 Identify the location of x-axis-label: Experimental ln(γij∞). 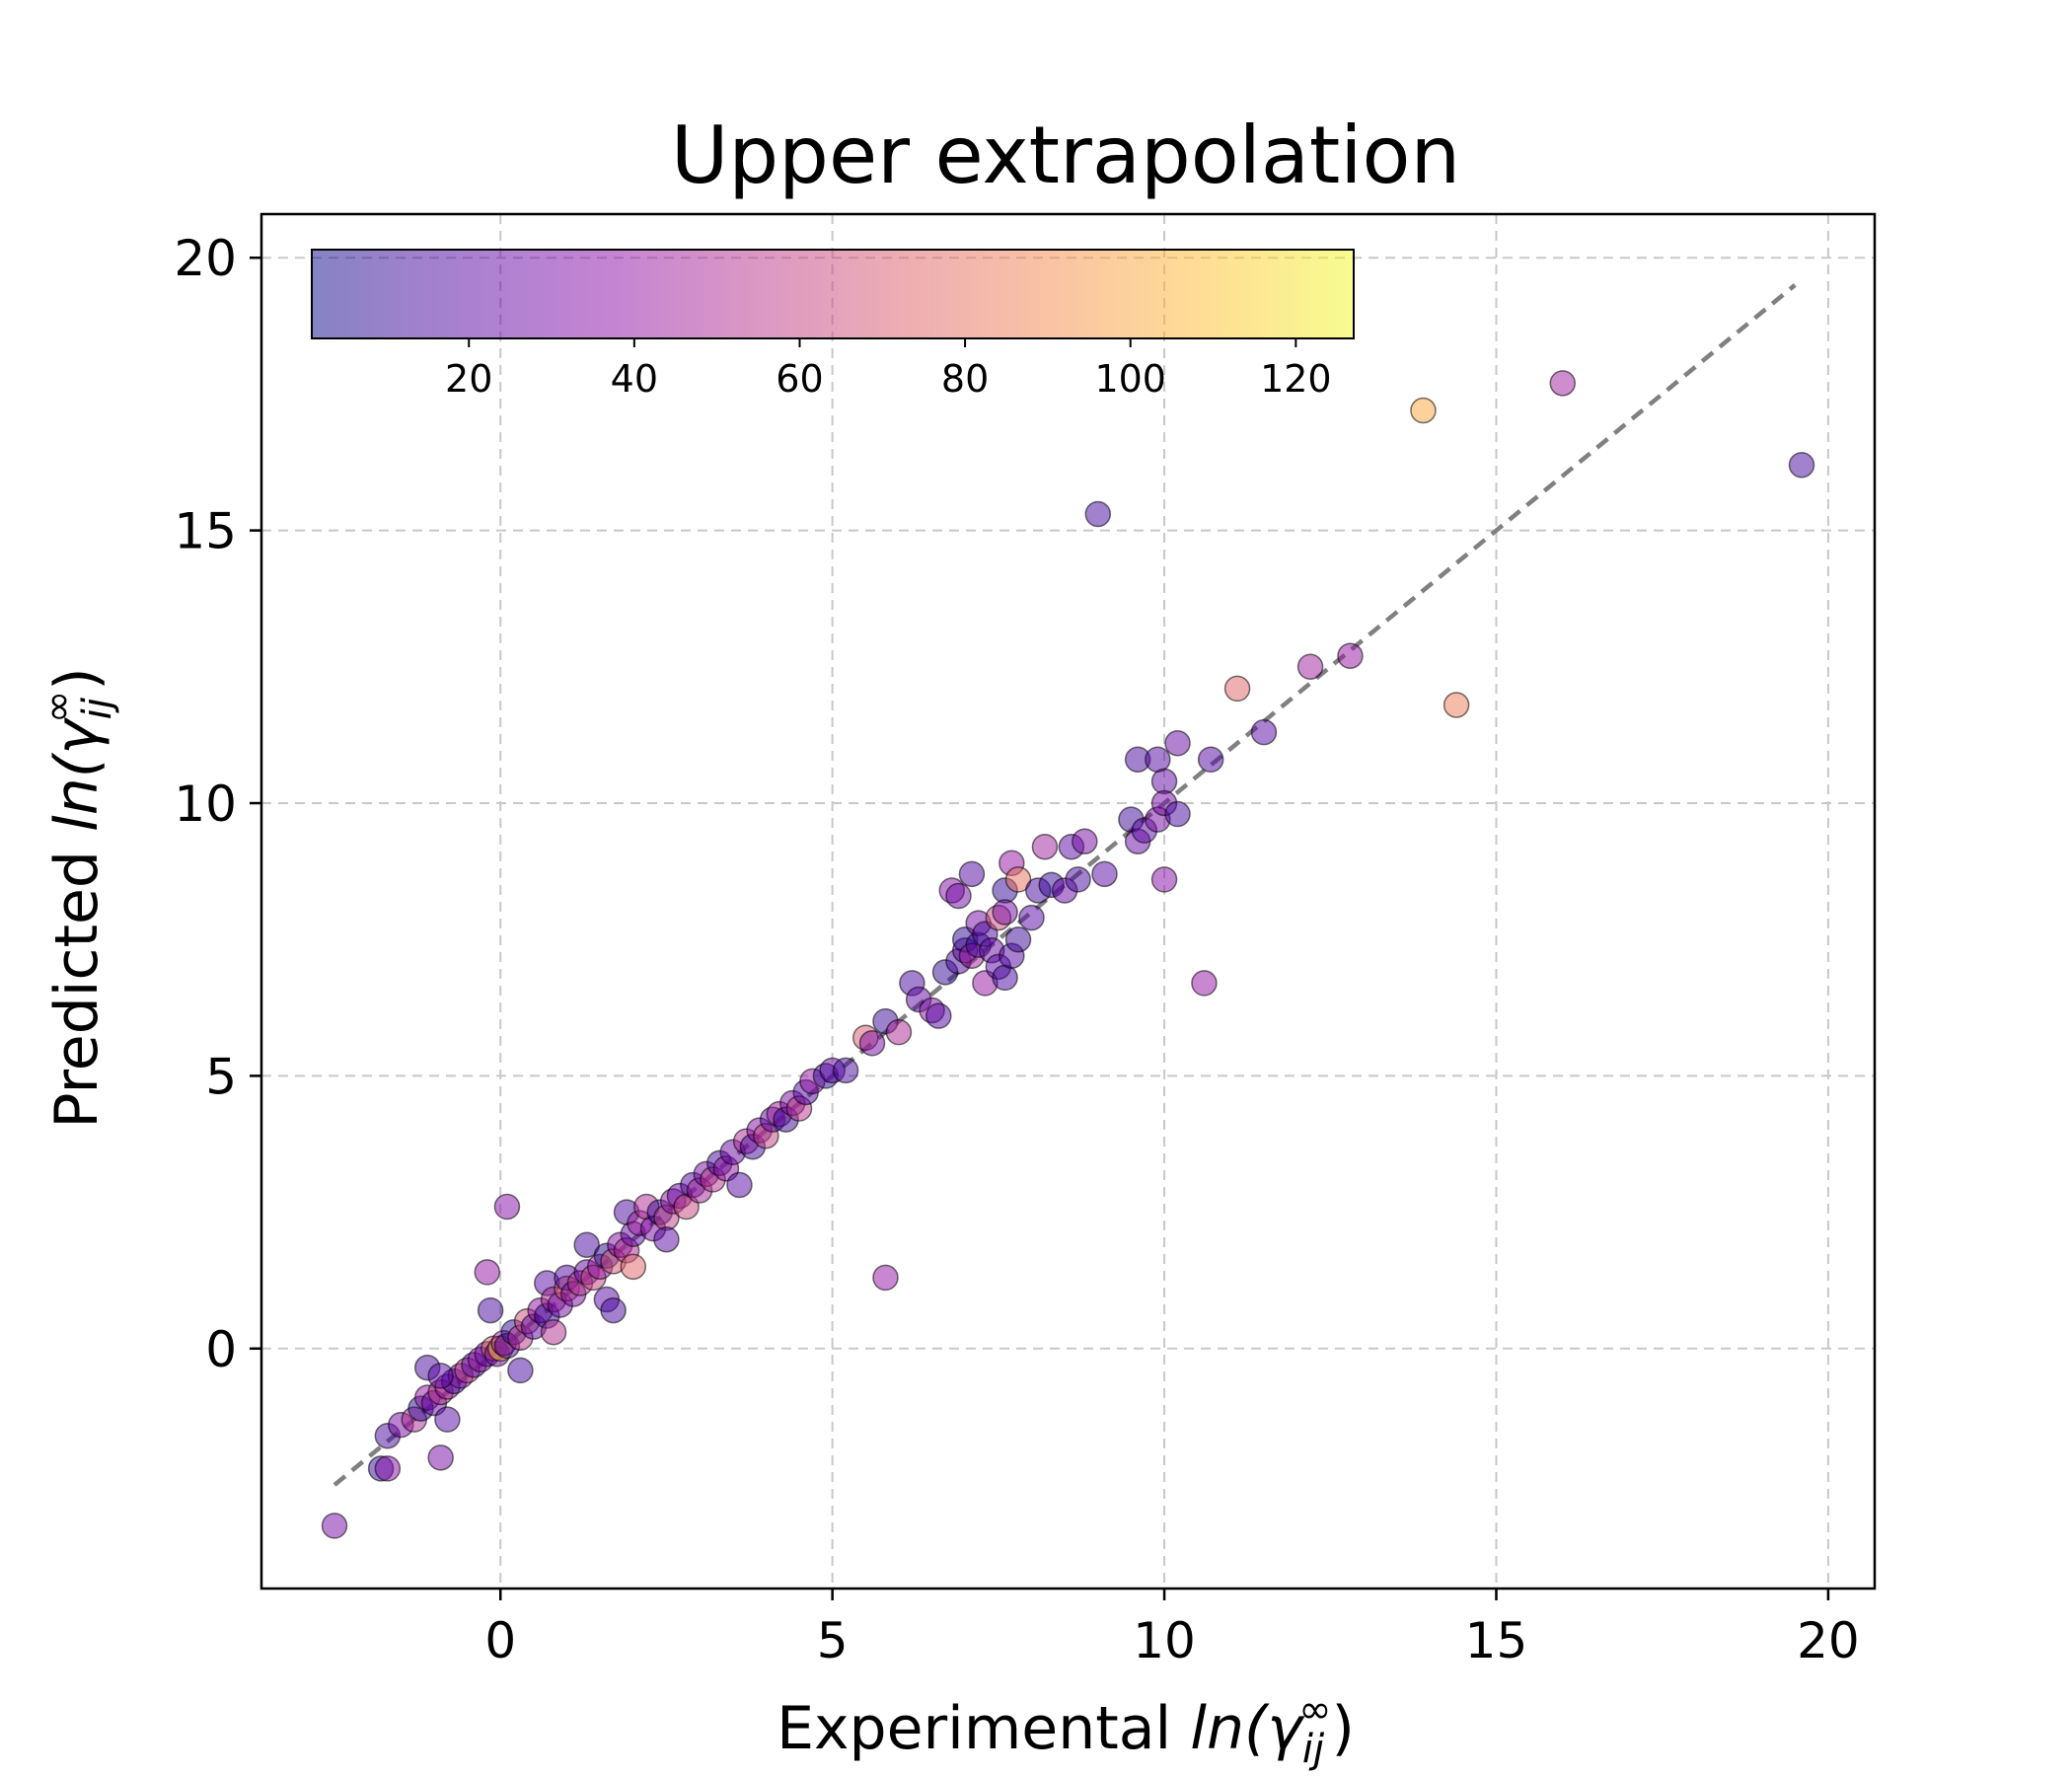
(1066, 1729).